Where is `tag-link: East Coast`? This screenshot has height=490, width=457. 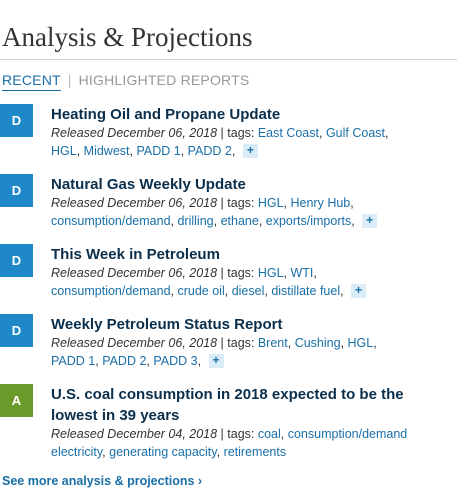
tag-link: East Coast is located at coordinates (288, 133).